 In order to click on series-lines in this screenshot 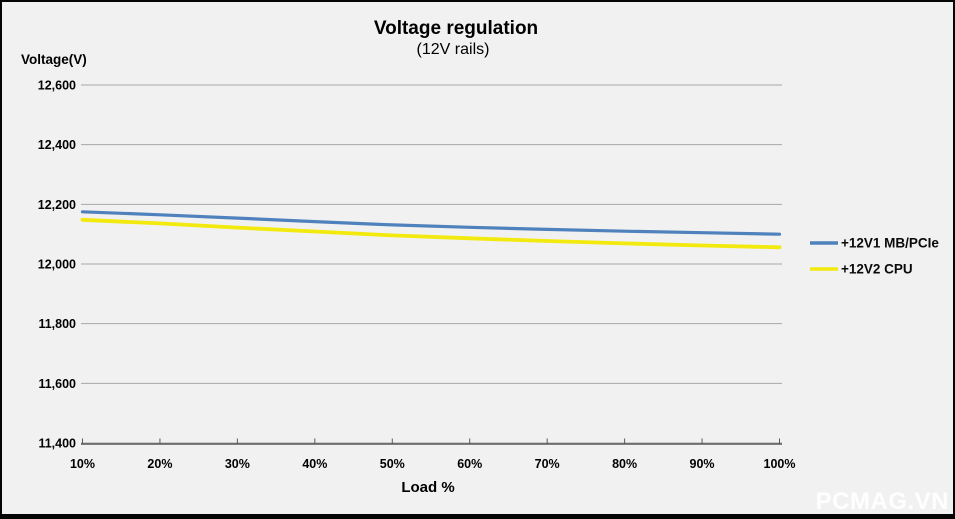, I will do `click(431, 230)`.